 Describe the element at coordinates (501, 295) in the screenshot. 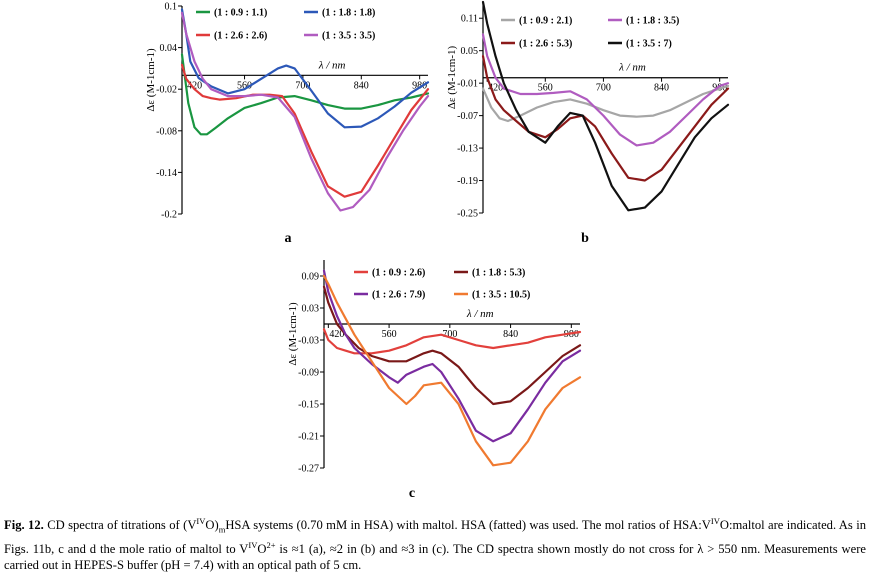

I see `legend-label: (1 : 3.5 : 10.5)` at that location.